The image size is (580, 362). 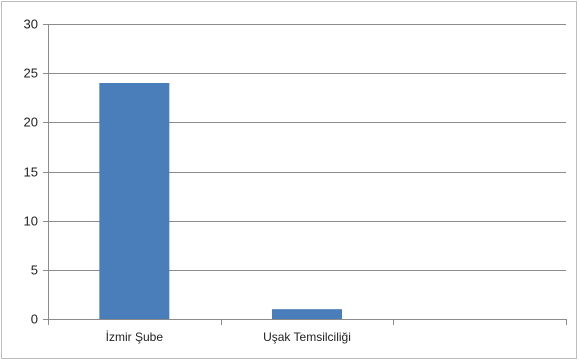 What do you see at coordinates (307, 337) in the screenshot?
I see `x-tick-label: Uşak Temsilciliği` at bounding box center [307, 337].